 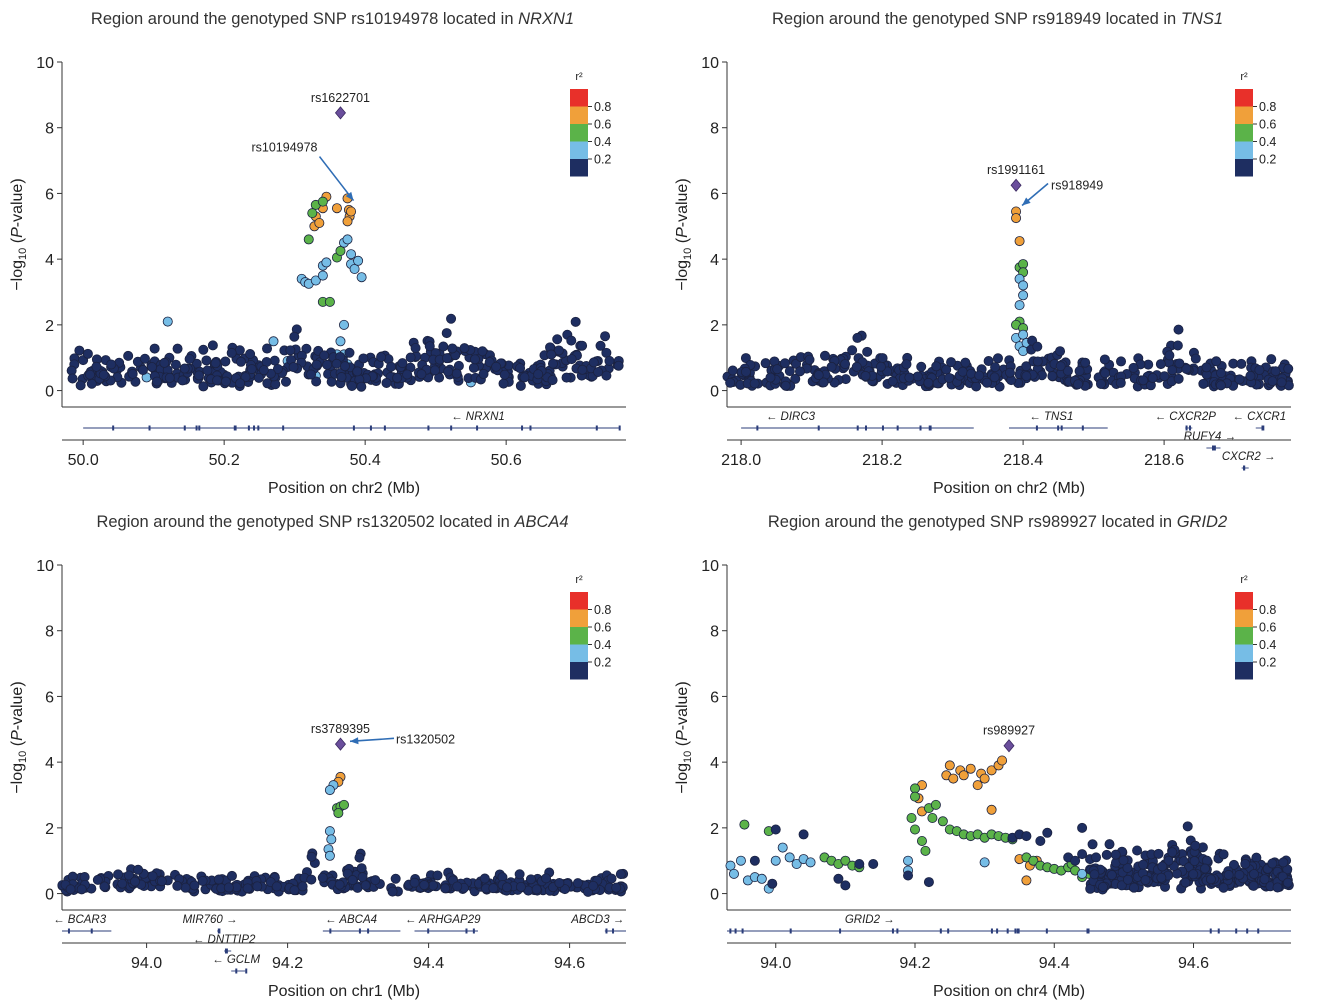 What do you see at coordinates (349, 196) in the screenshot?
I see `annotation-arrowhead` at bounding box center [349, 196].